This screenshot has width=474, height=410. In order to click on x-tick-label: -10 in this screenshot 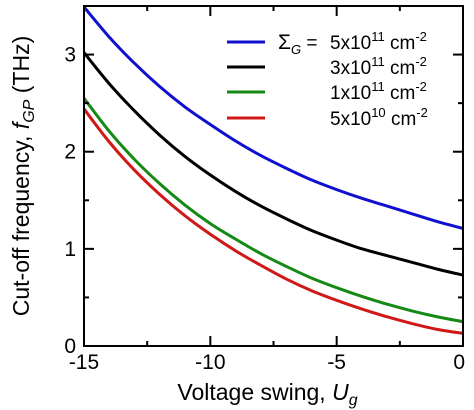, I will do `click(210, 362)`.